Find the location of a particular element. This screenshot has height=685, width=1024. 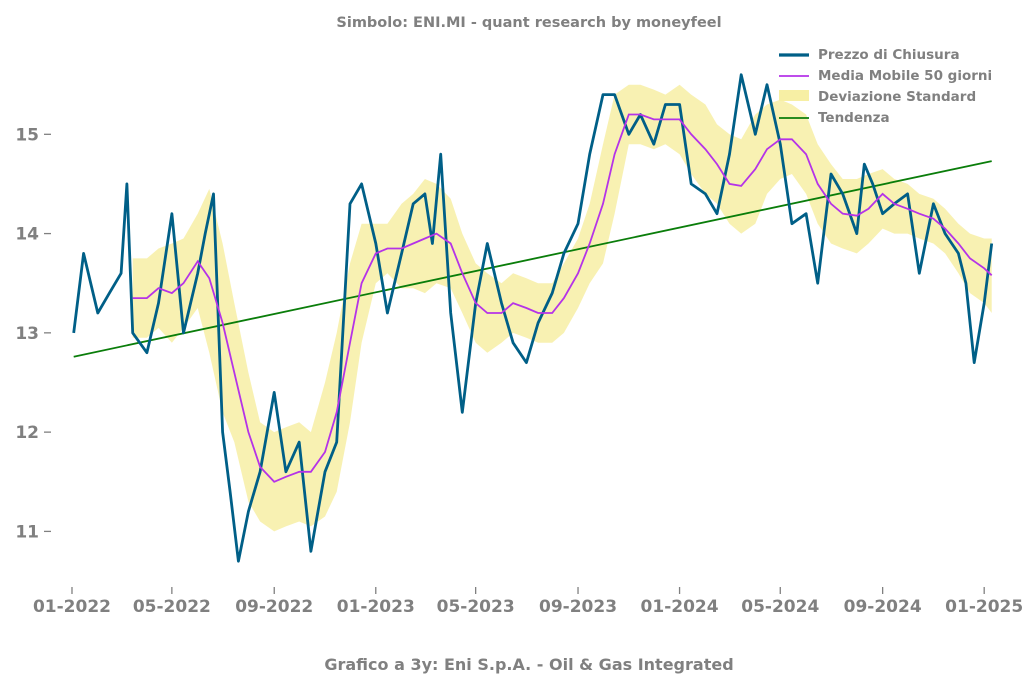

legend-label-trend: Tendenza is located at coordinates (854, 118).